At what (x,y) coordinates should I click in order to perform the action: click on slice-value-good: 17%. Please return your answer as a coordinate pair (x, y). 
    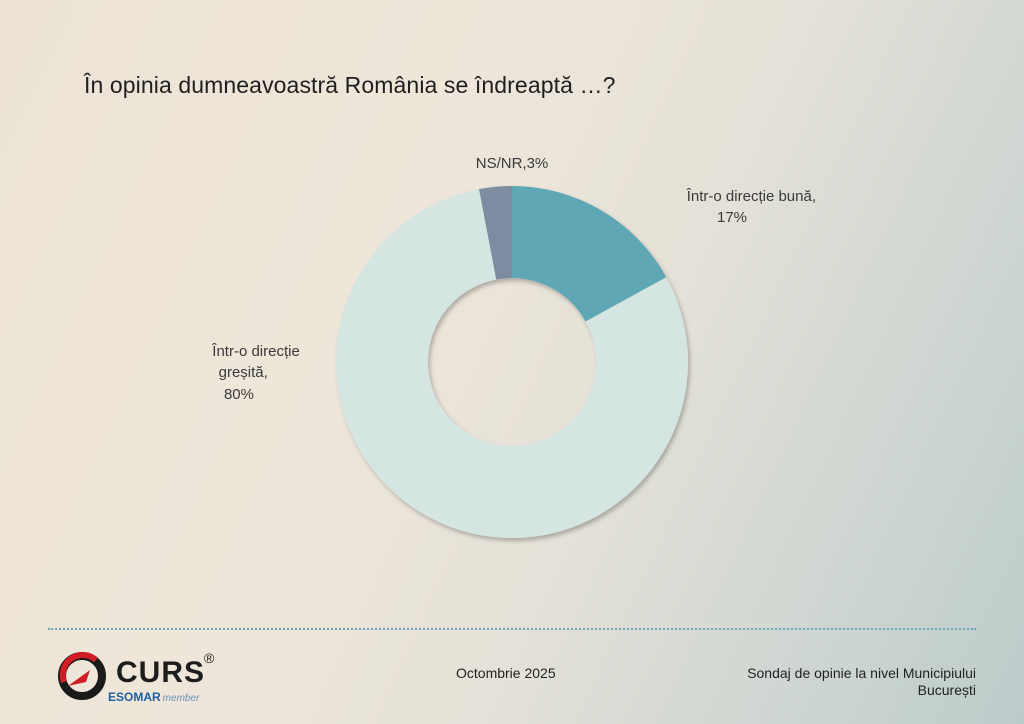
    Looking at the image, I should click on (732, 217).